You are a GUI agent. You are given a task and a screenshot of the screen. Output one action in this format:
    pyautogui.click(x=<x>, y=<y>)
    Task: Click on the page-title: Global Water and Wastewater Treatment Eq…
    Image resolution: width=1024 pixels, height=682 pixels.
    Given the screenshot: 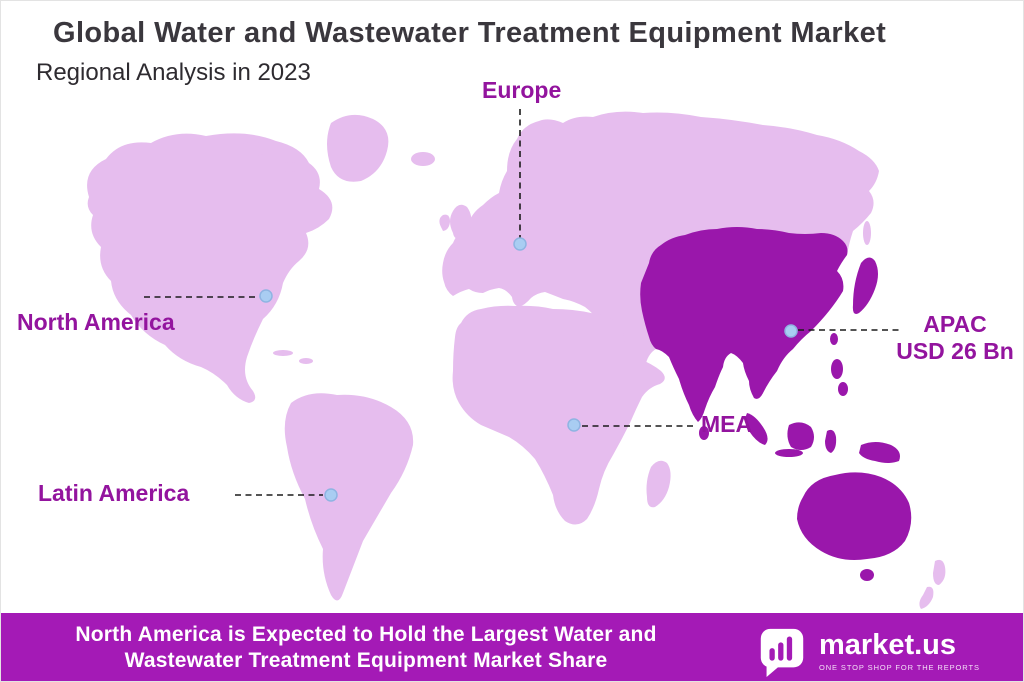 What is the action you would take?
    pyautogui.click(x=470, y=33)
    